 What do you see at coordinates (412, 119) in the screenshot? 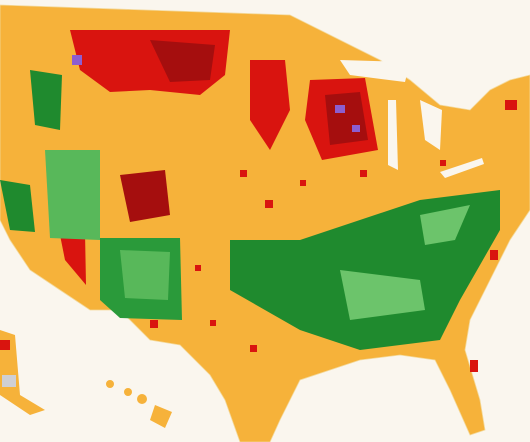
I see `lakes` at bounding box center [412, 119].